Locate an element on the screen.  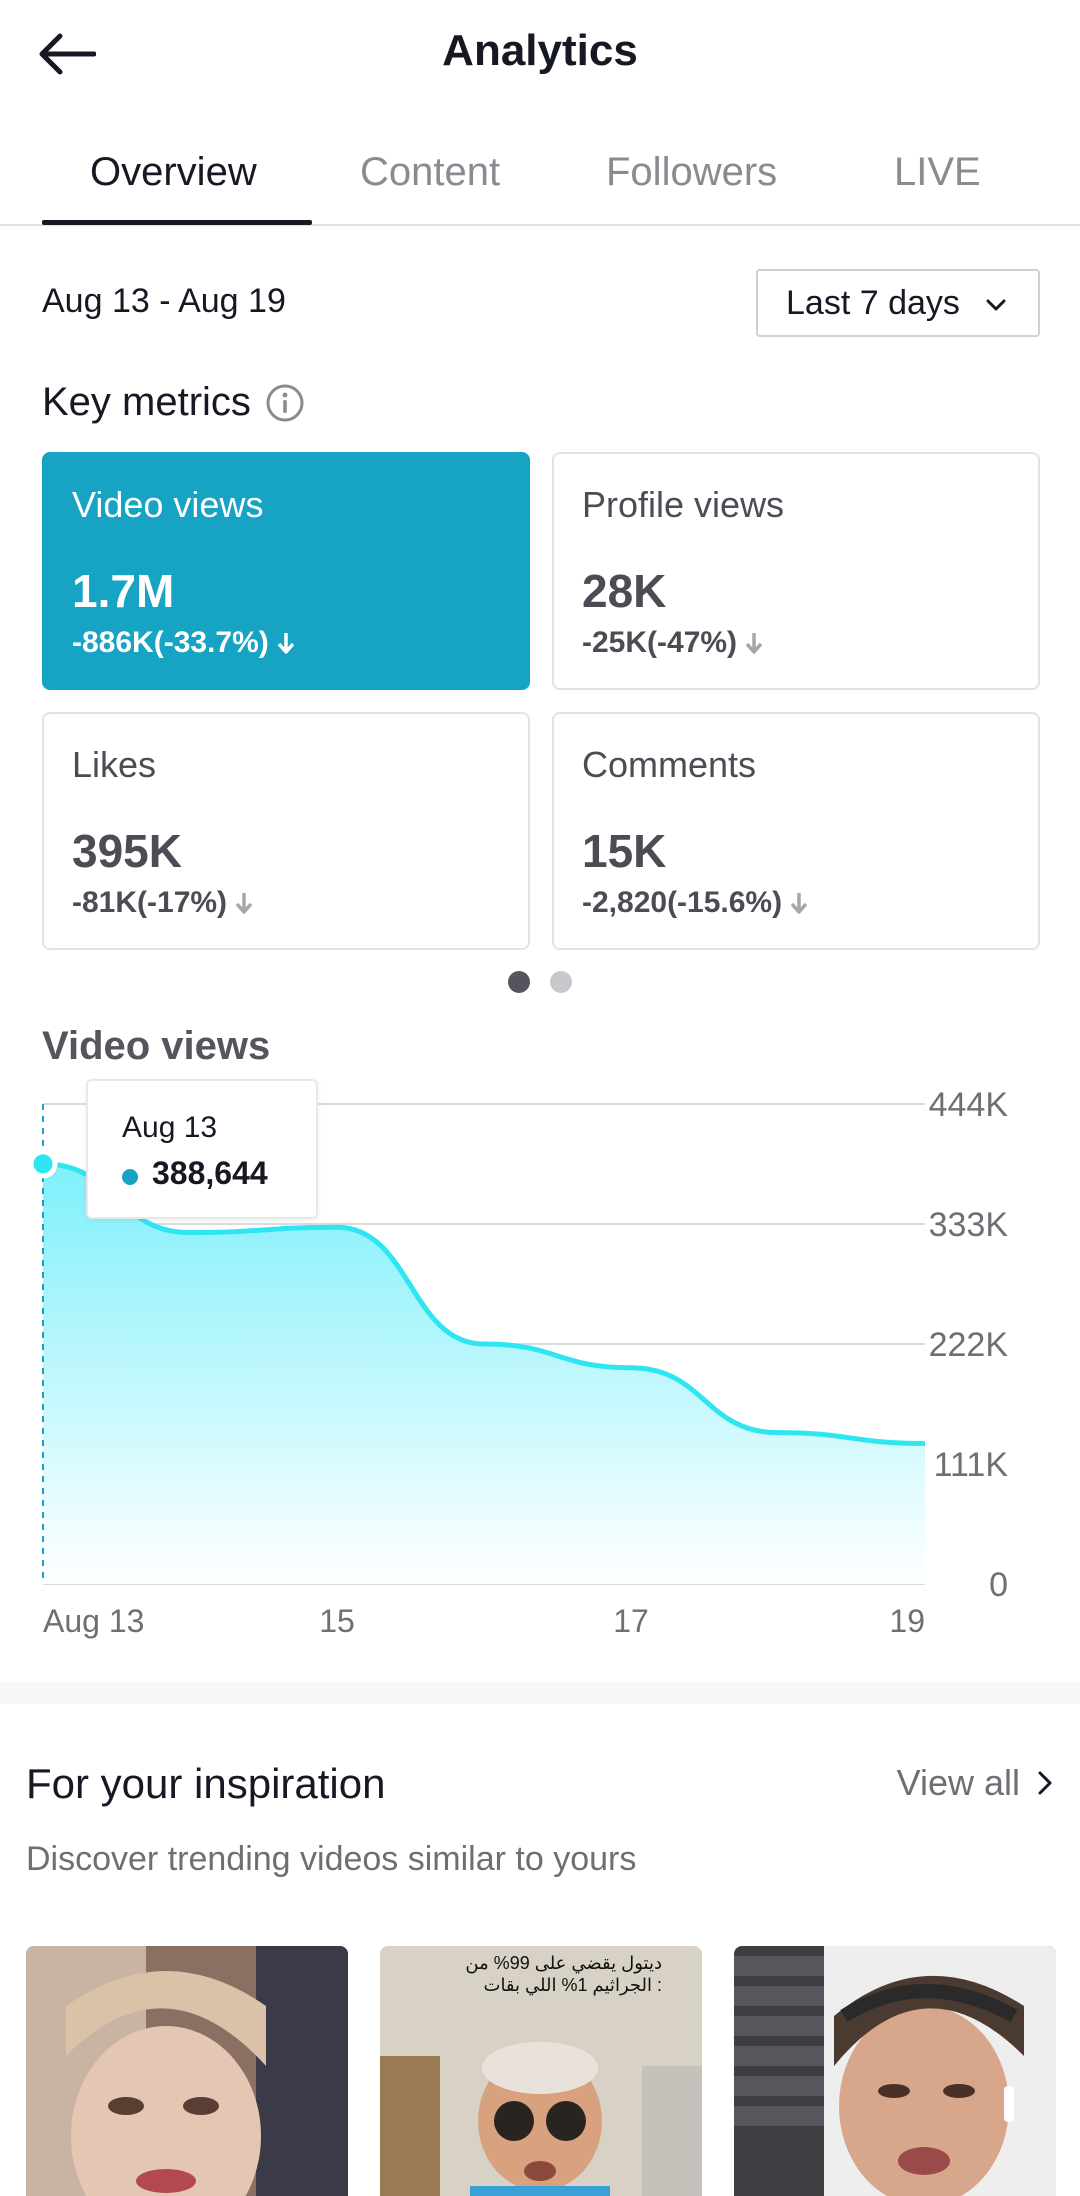
pagination-dot-active is located at coordinates (519, 982).